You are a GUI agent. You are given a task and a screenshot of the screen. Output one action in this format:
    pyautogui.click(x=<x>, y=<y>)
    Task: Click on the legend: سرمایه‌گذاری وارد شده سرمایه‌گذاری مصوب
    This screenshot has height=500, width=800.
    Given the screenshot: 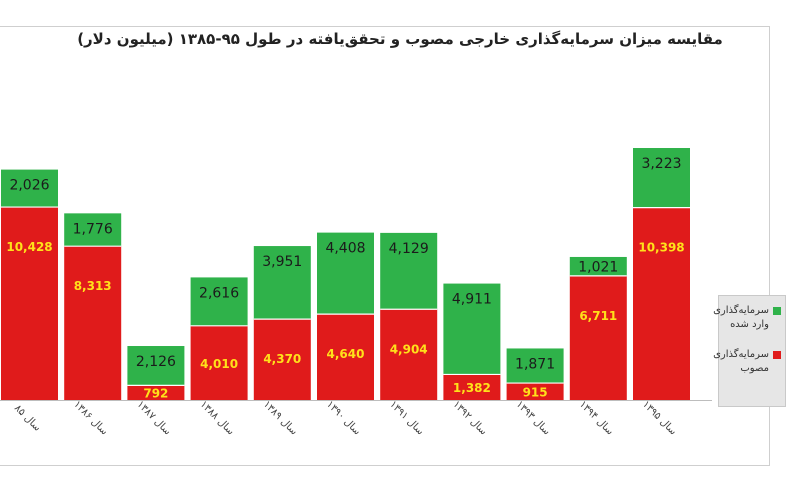 What is the action you would take?
    pyautogui.click(x=749, y=351)
    